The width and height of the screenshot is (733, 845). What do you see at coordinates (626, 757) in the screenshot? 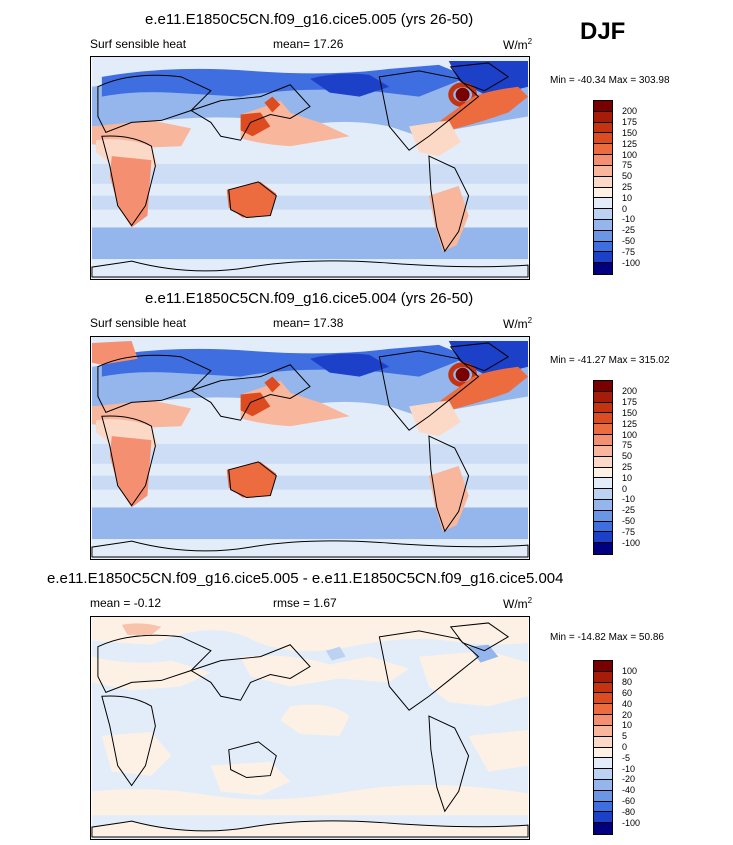
I see `colorbar-label: -5` at bounding box center [626, 757].